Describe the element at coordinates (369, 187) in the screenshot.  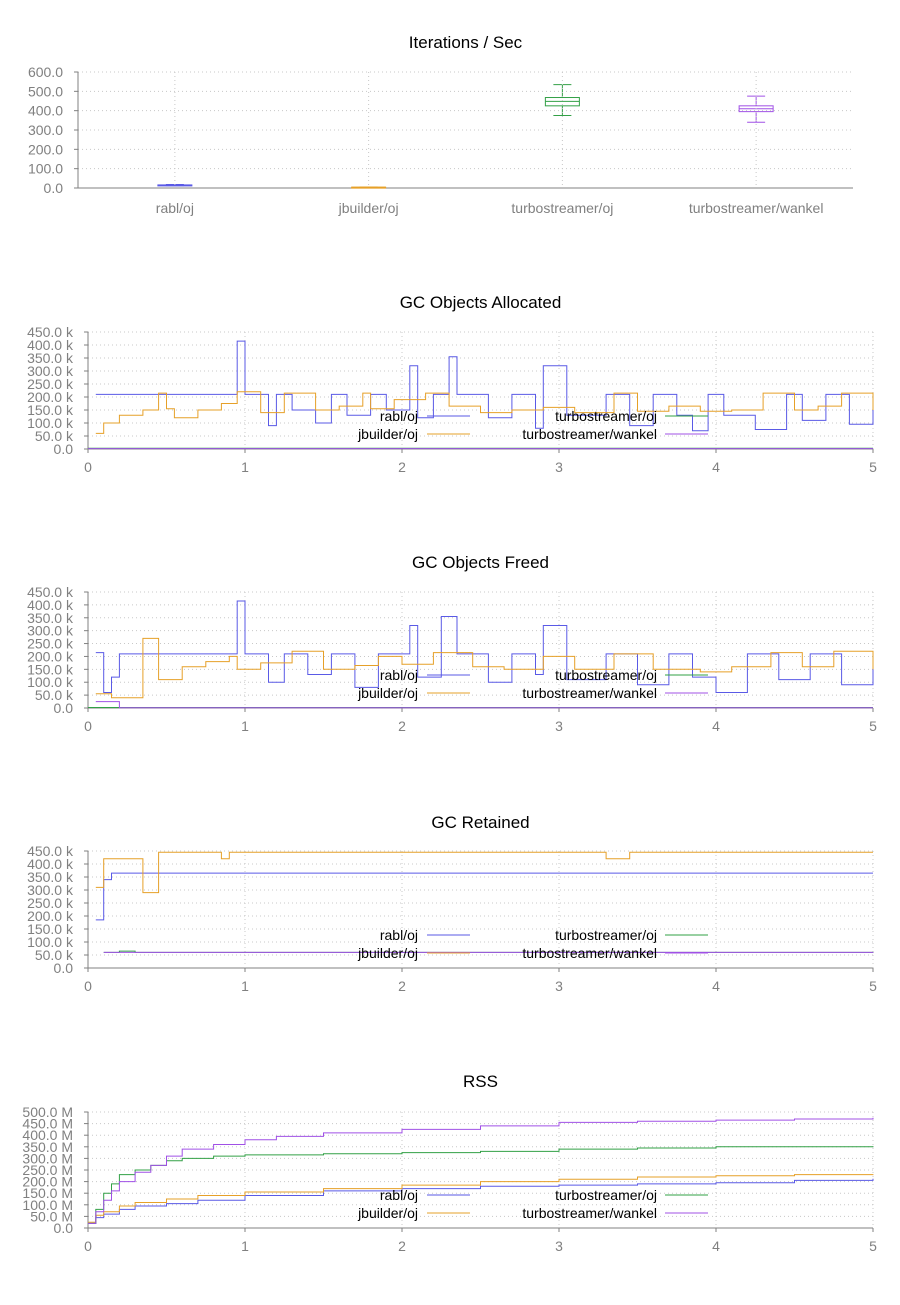
I see `box-jbuilder-oj` at that location.